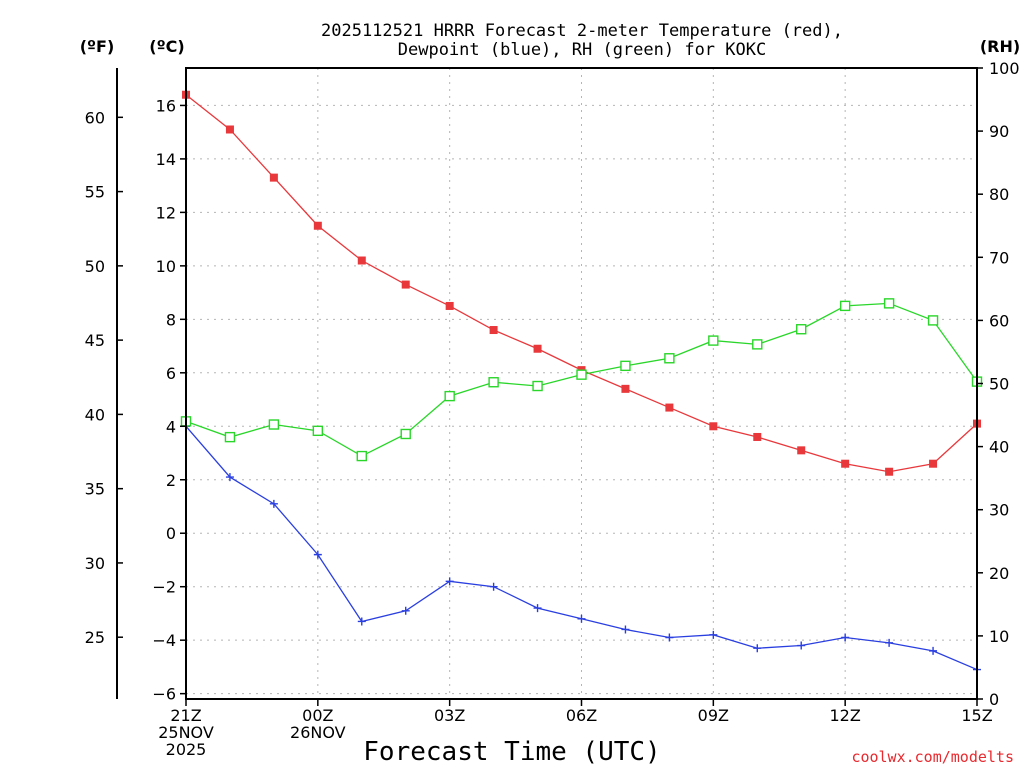 The height and width of the screenshot is (768, 1024). Describe the element at coordinates (581, 715) in the screenshot. I see `x-tick-label: 06Z` at that location.